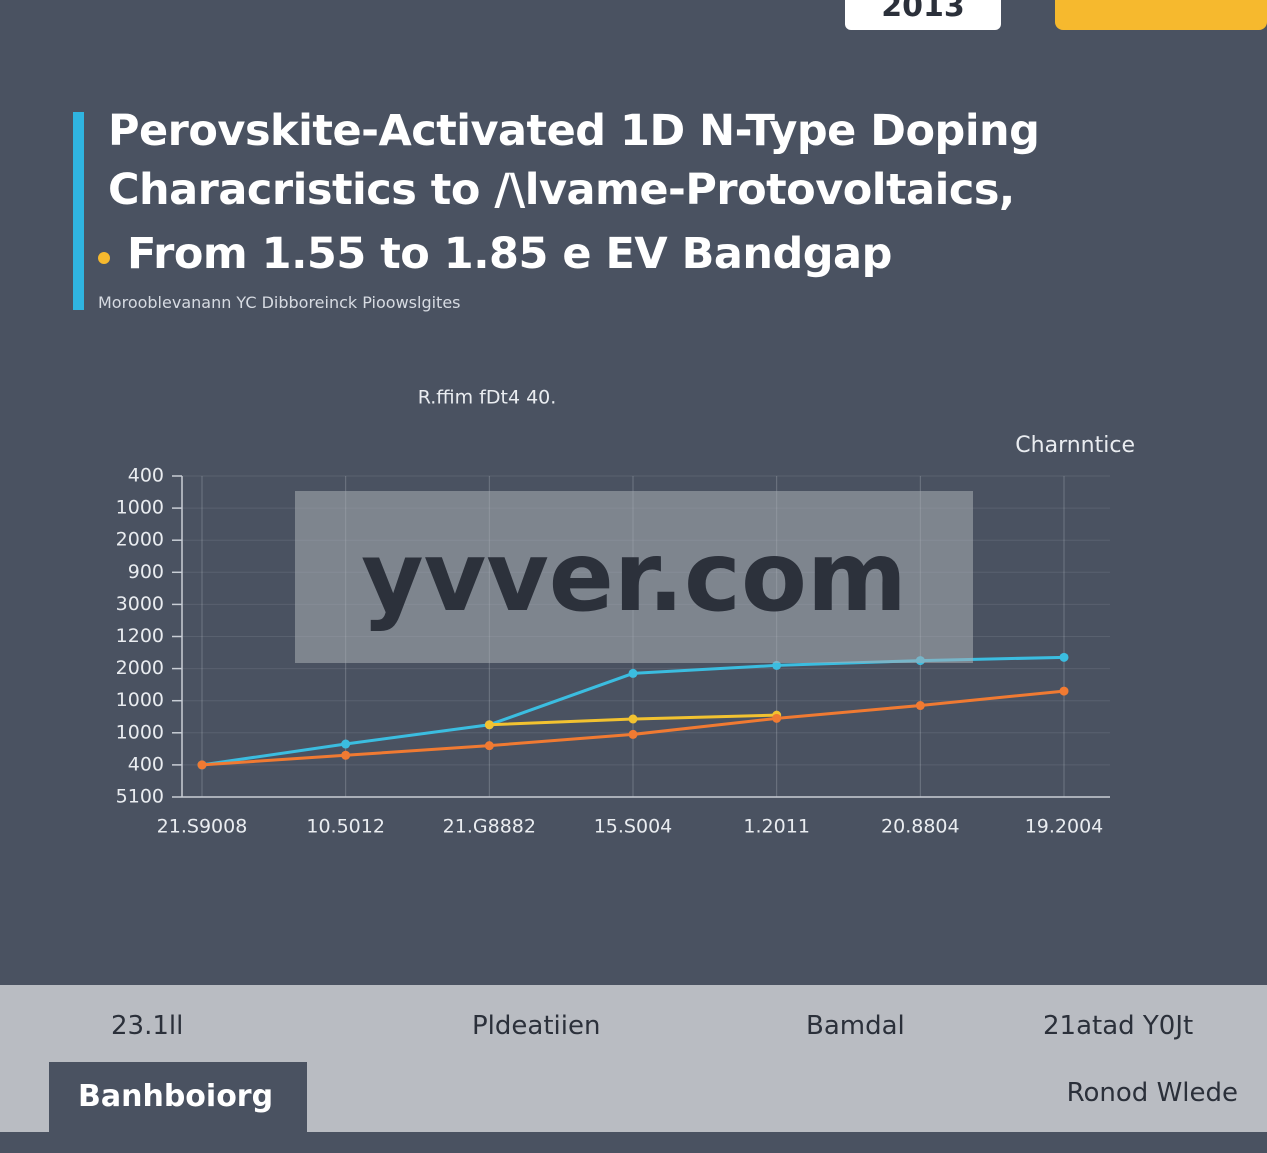 The height and width of the screenshot is (1153, 1267). What do you see at coordinates (487, 398) in the screenshot?
I see `chart-title: R.ffim fDt4 40.` at bounding box center [487, 398].